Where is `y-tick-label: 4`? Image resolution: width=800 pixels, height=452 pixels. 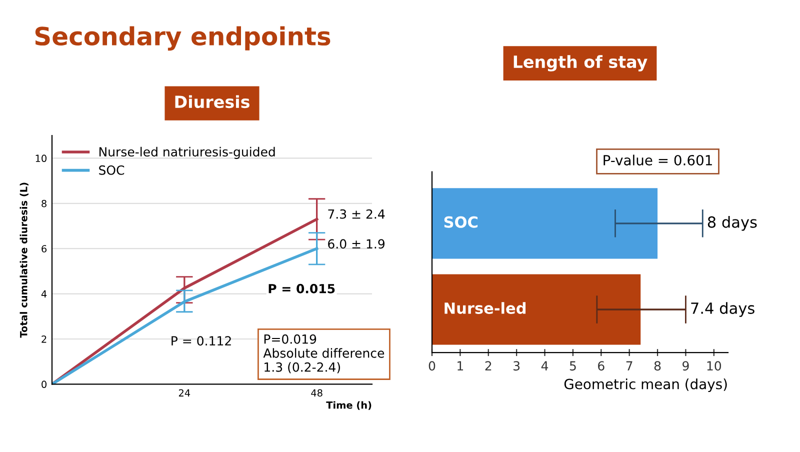 y-tick-label: 4 is located at coordinates (44, 294).